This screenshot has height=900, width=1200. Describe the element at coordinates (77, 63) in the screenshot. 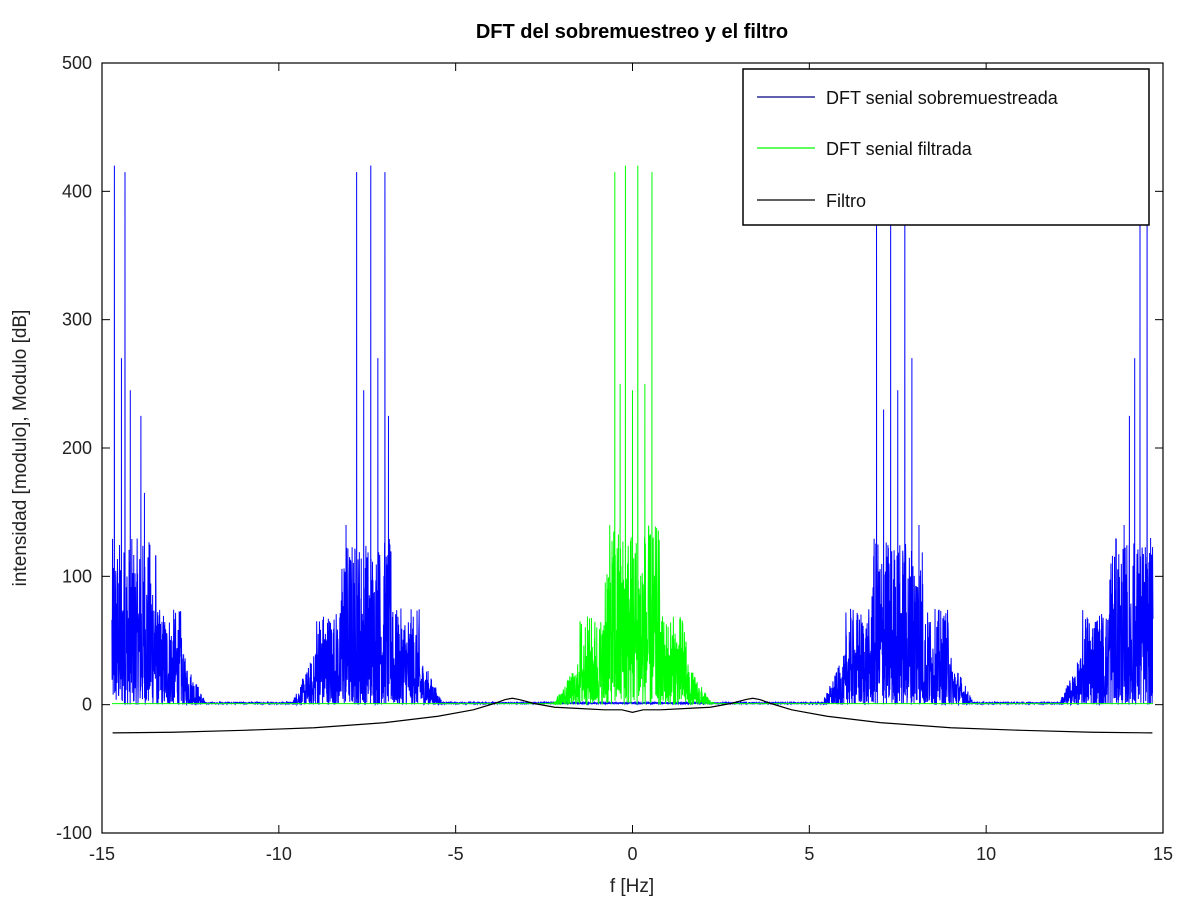

I see `y-tick-label: 500` at that location.